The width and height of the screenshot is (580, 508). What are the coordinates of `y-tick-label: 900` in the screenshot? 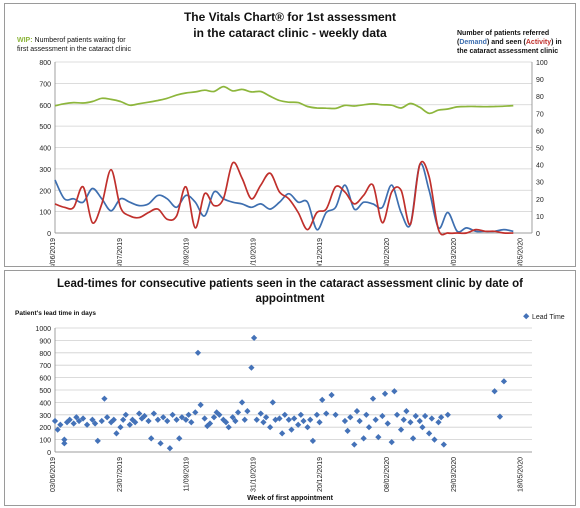 It's located at (45, 341).